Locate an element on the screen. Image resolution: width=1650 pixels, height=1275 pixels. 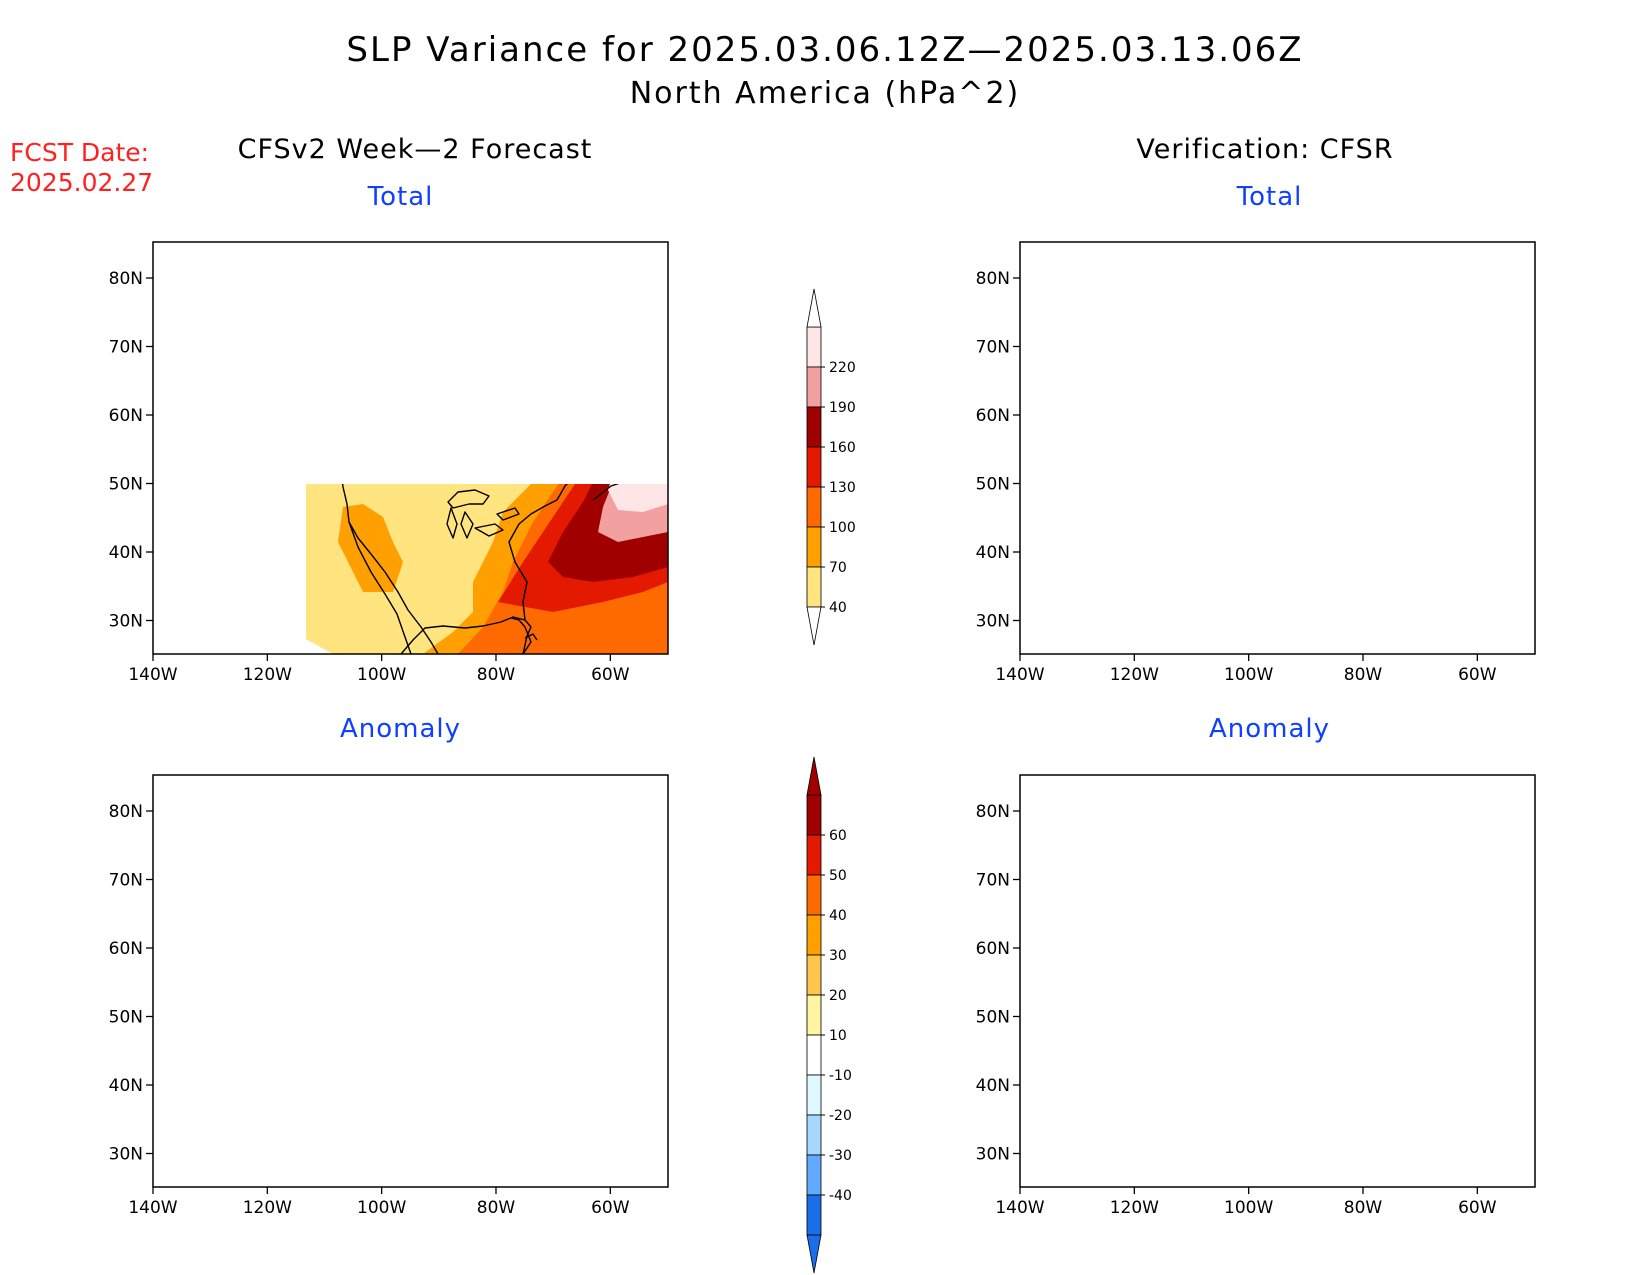
panel-forecast-anomaly-map is located at coordinates (410, 981).